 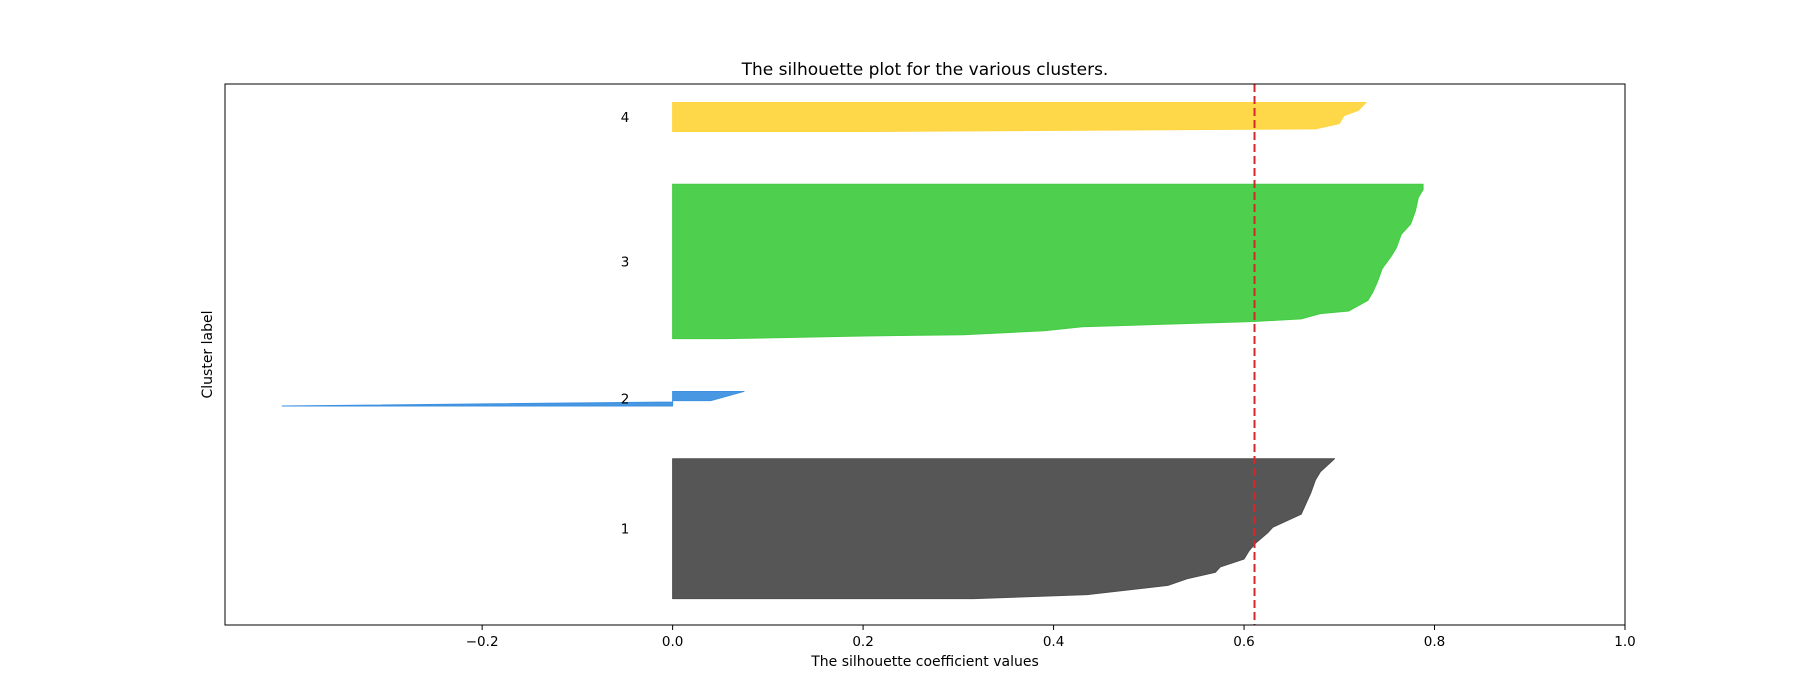 I want to click on cluster-3-silhouette, so click(x=1048, y=261).